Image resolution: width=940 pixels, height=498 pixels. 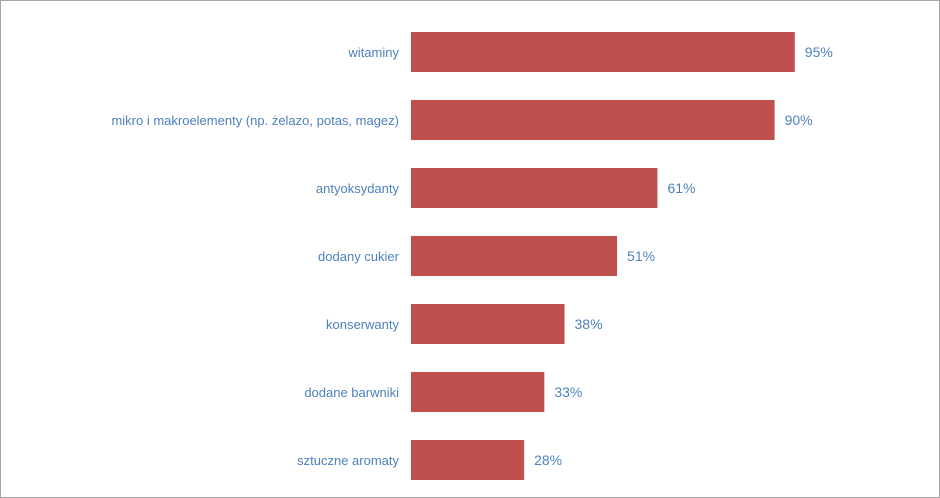 What do you see at coordinates (641, 256) in the screenshot?
I see `value-label: 51%` at bounding box center [641, 256].